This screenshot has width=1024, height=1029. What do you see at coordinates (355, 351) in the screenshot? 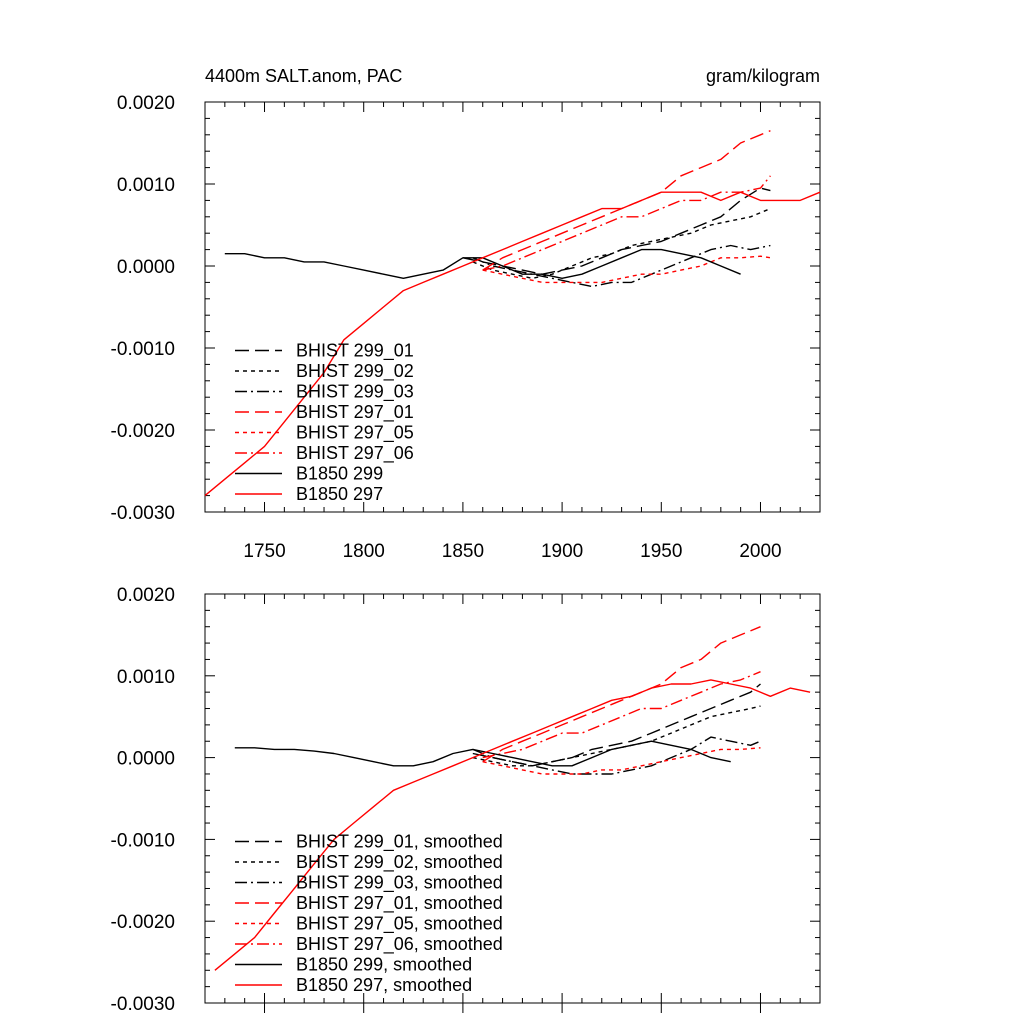
I see `legend-label: BHIST 299_01` at bounding box center [355, 351].